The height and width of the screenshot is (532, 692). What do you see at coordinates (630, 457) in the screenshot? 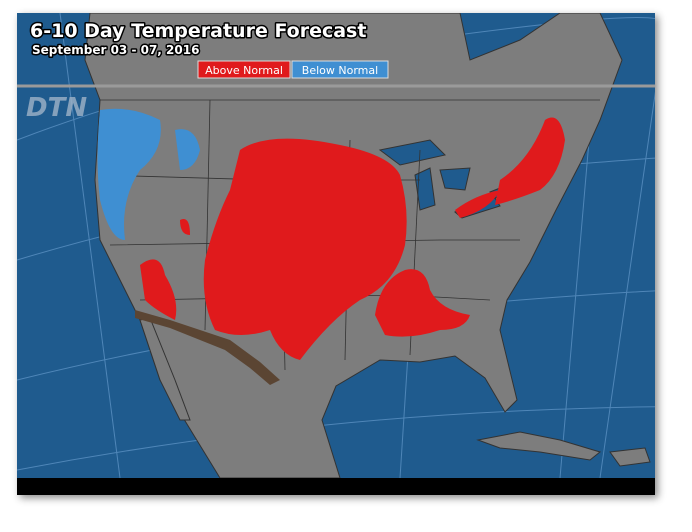
I see `hispaniola` at bounding box center [630, 457].